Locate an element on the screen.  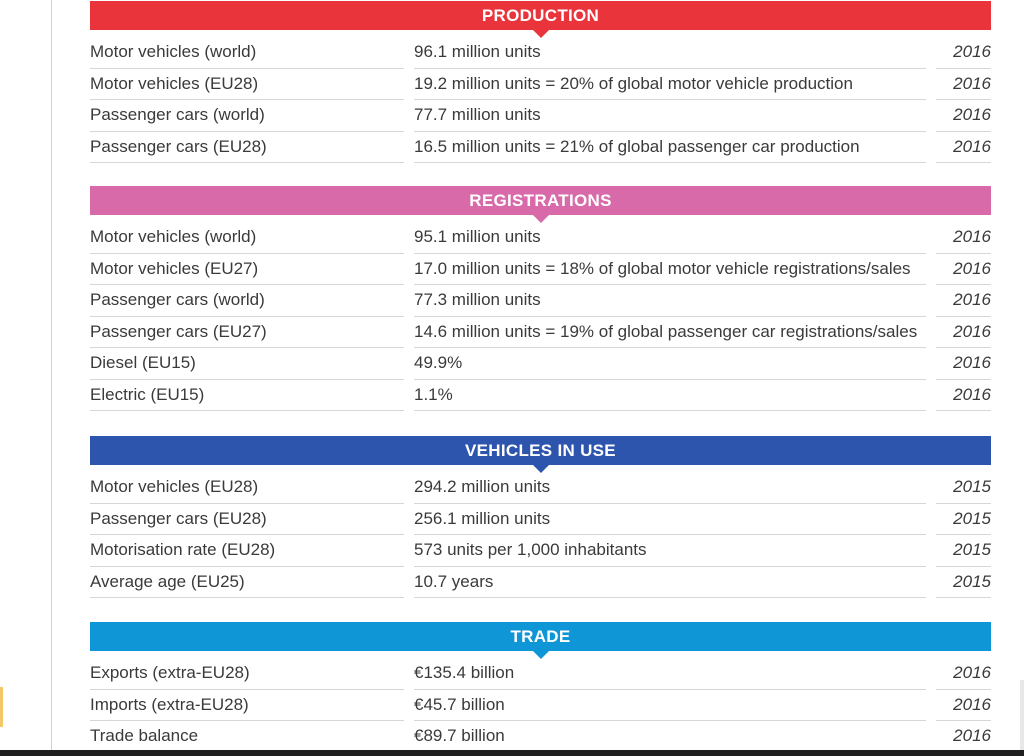
table-row: Trade balance €89.7 billion 2016 is located at coordinates (540, 737).